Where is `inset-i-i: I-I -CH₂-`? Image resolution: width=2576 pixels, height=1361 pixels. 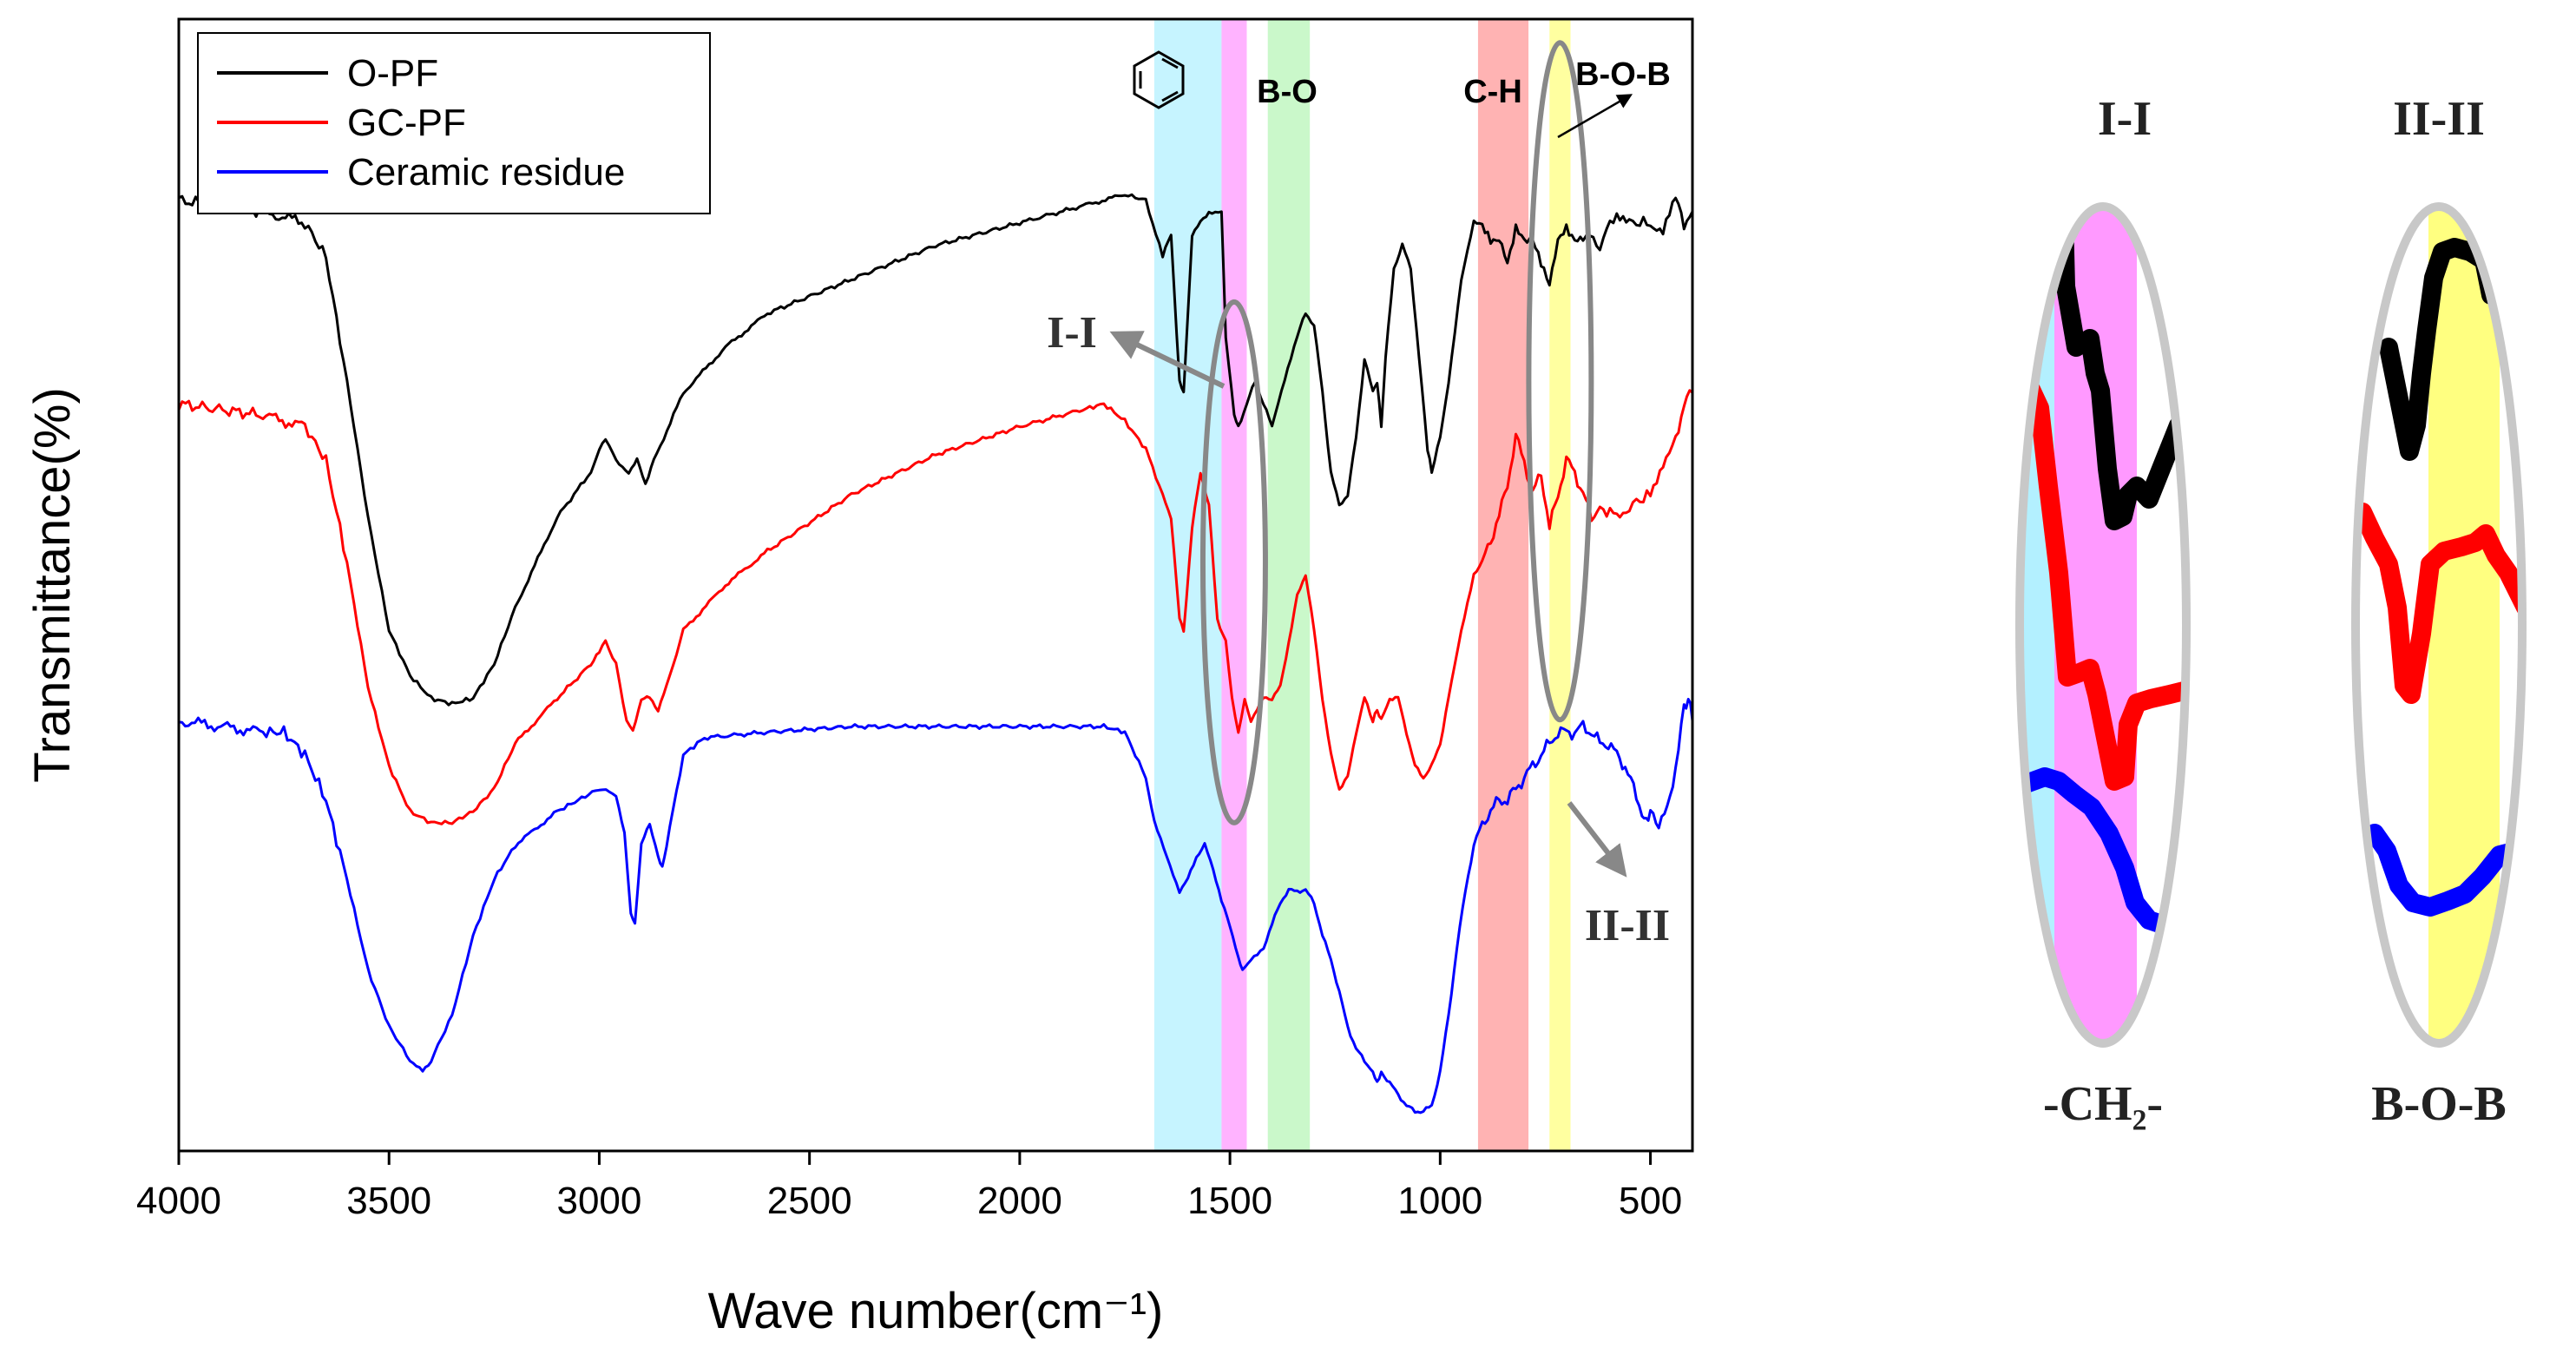
inset-i-i: I-I -CH₂- is located at coordinates (2103, 611).